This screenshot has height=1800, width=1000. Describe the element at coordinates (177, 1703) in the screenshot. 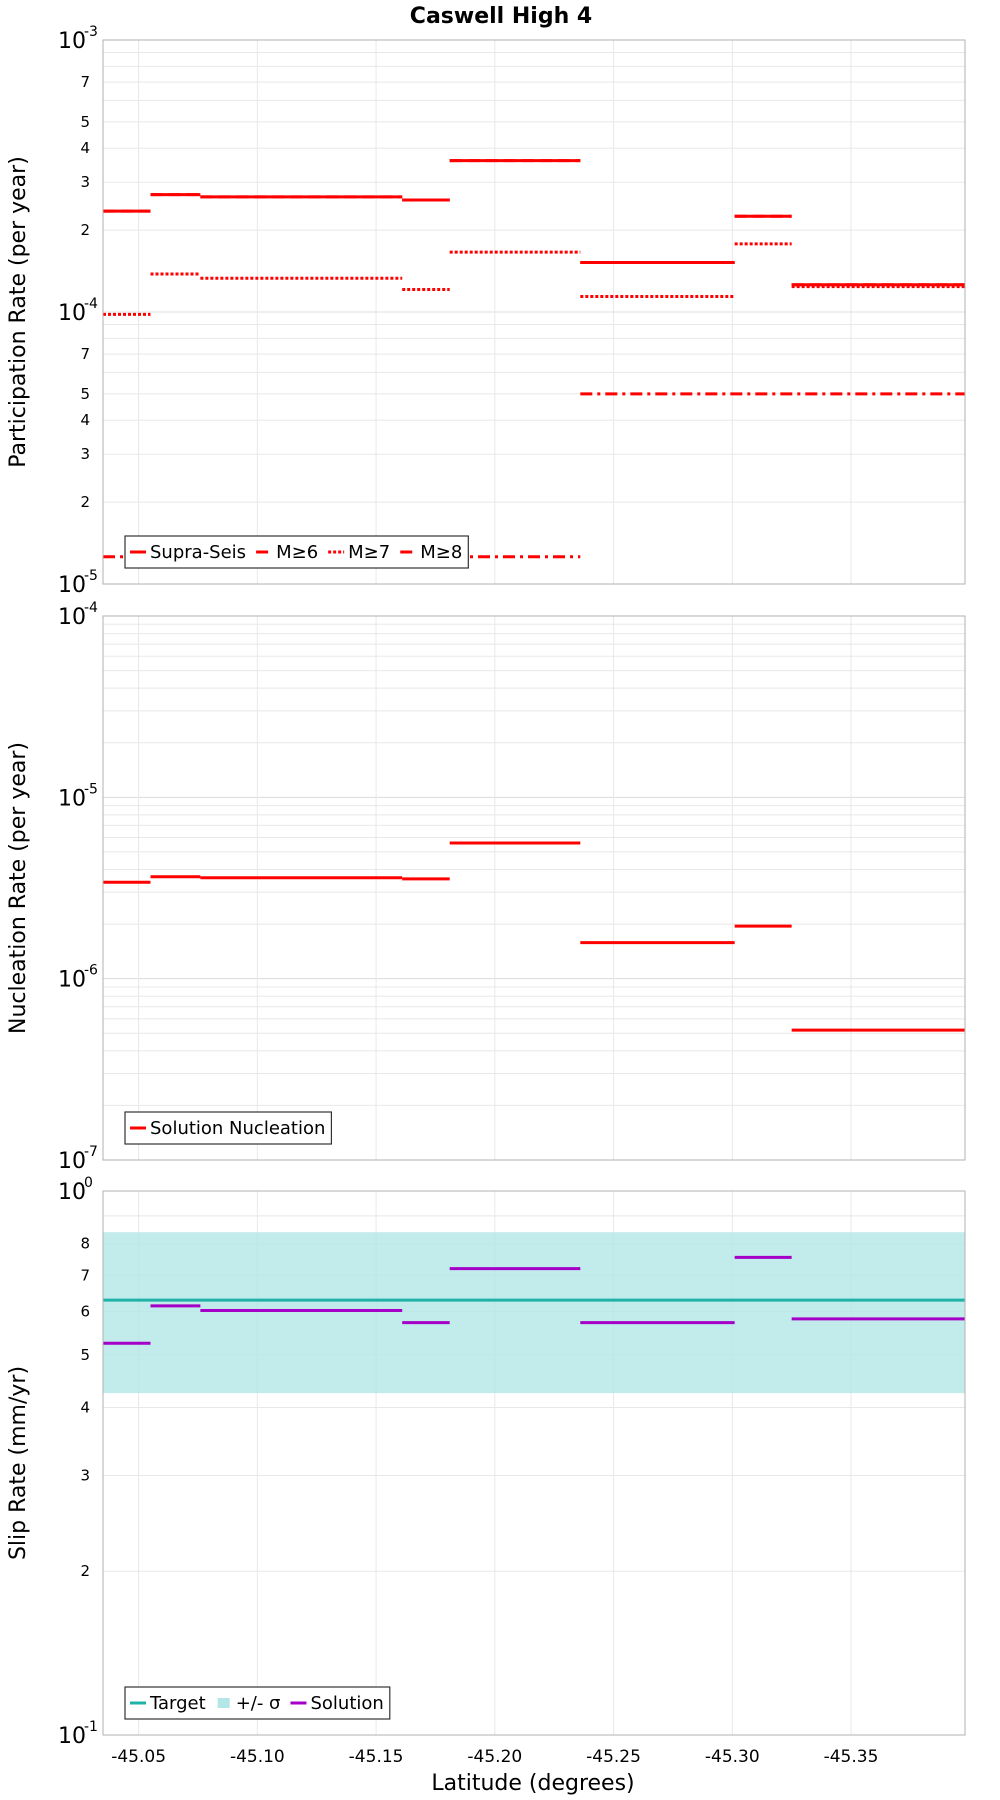

I see `legend-label: Target` at that location.